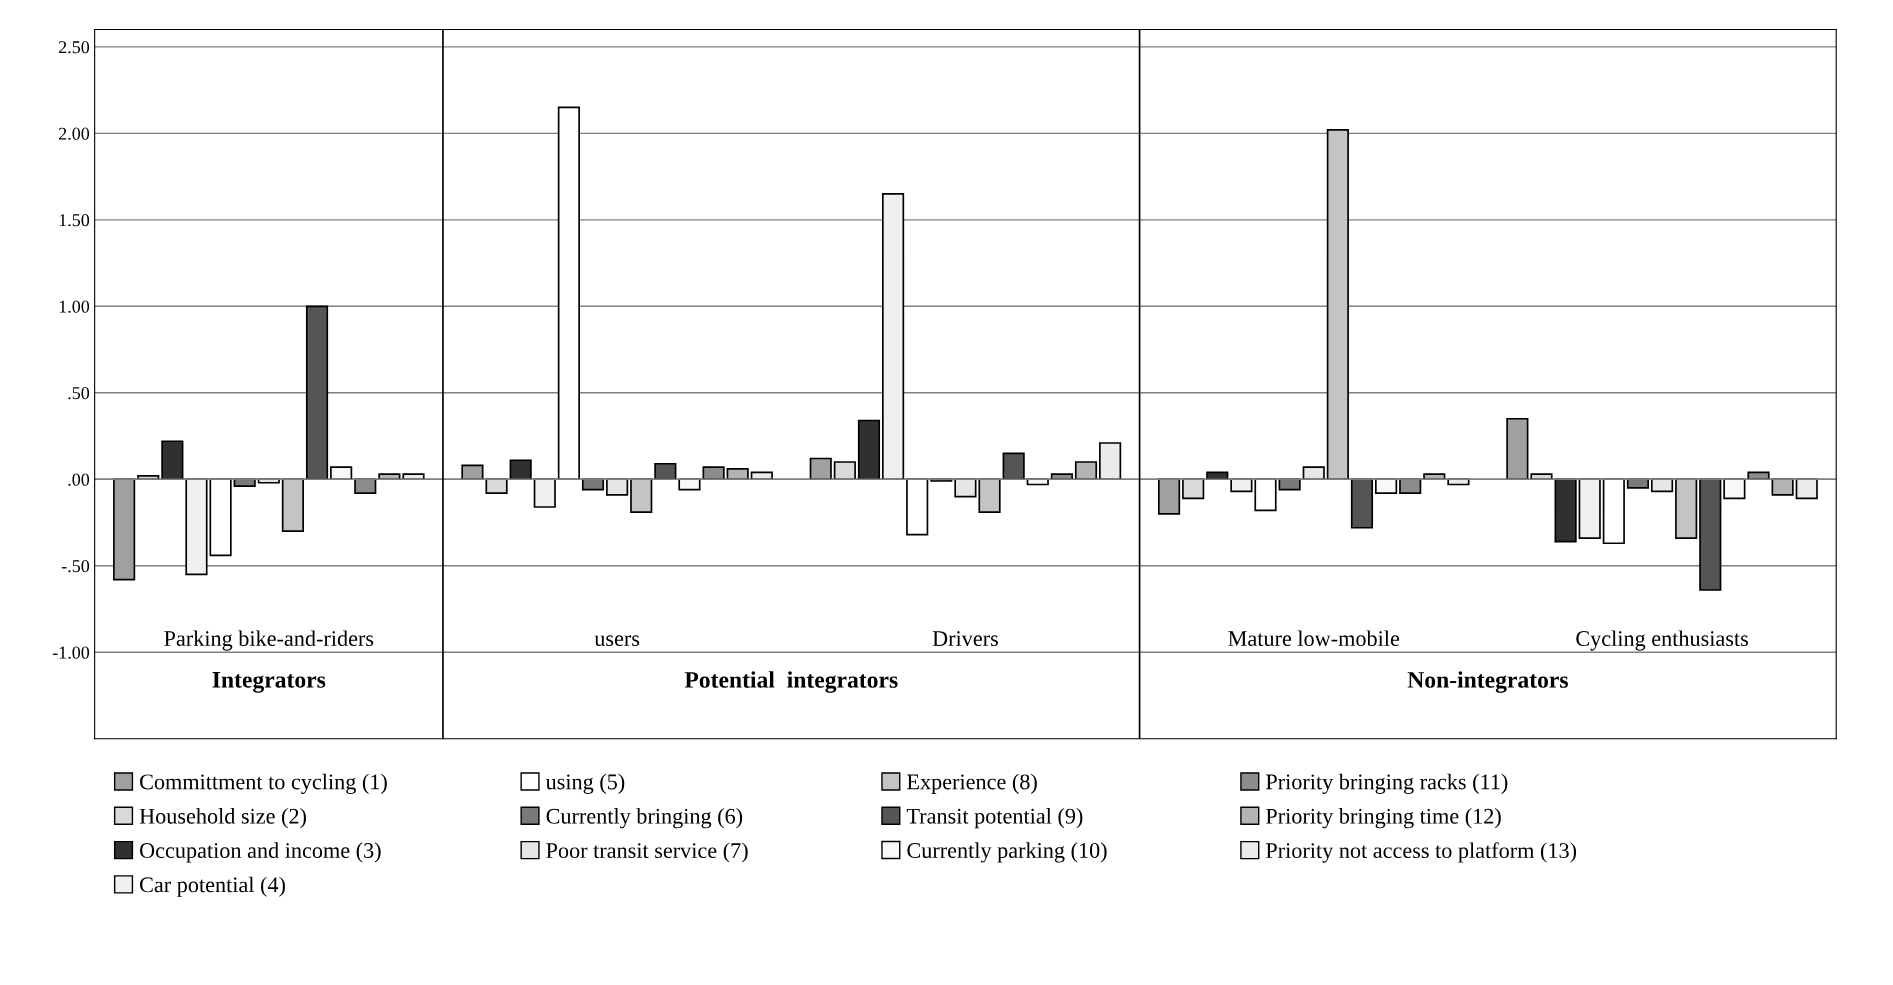  Describe the element at coordinates (791, 682) in the screenshot. I see `annotation: Potential integrators` at that location.